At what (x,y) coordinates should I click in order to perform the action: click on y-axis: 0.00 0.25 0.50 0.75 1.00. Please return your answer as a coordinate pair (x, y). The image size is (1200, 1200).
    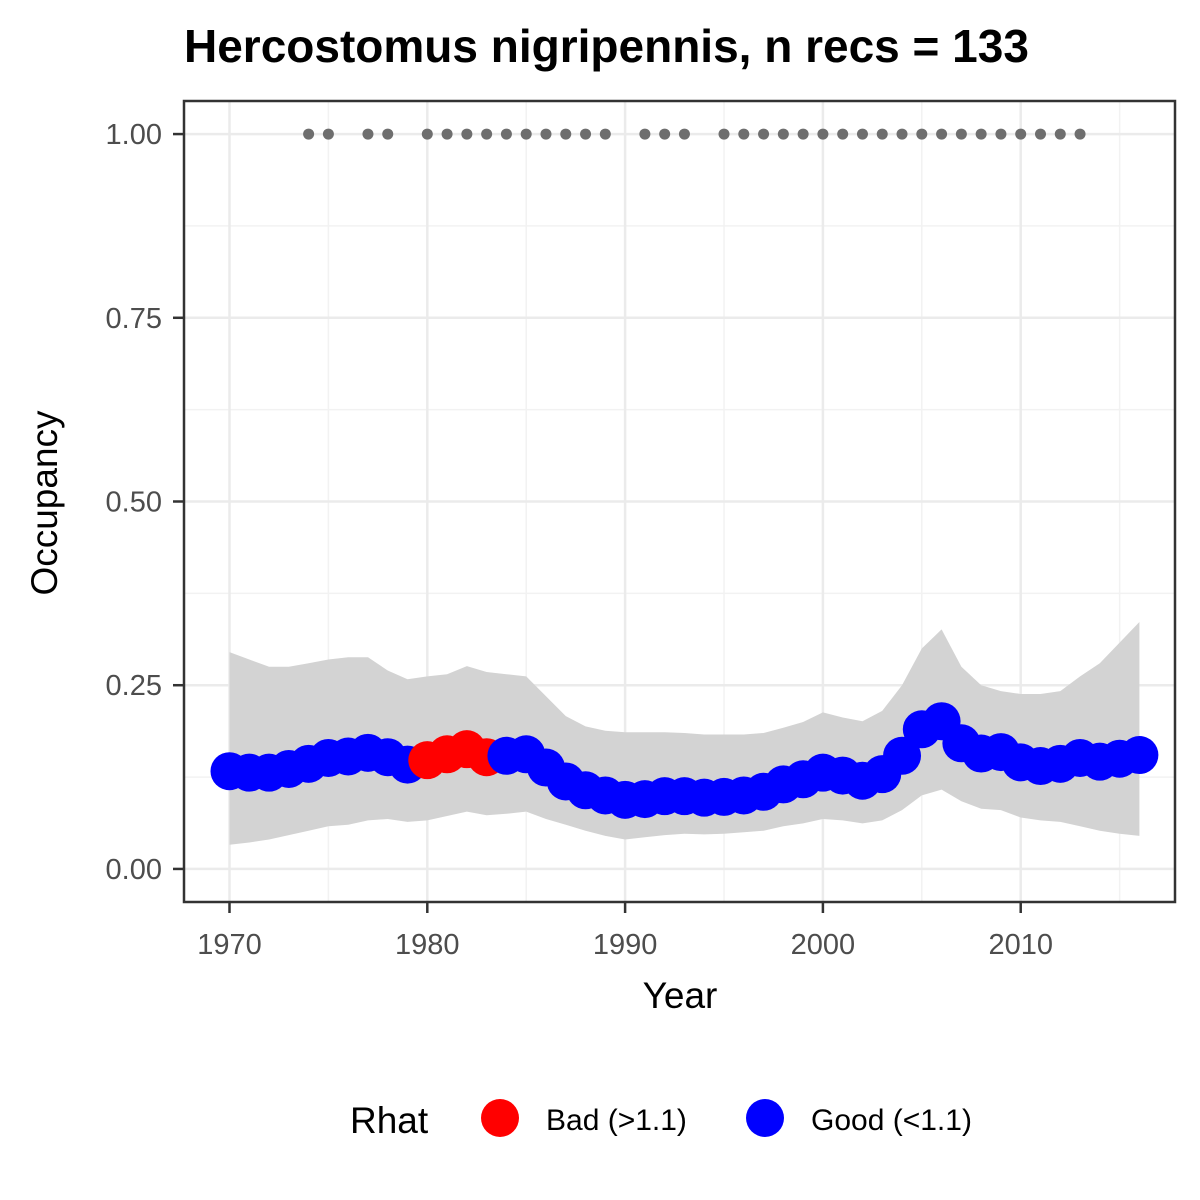
    Looking at the image, I should click on (145, 502).